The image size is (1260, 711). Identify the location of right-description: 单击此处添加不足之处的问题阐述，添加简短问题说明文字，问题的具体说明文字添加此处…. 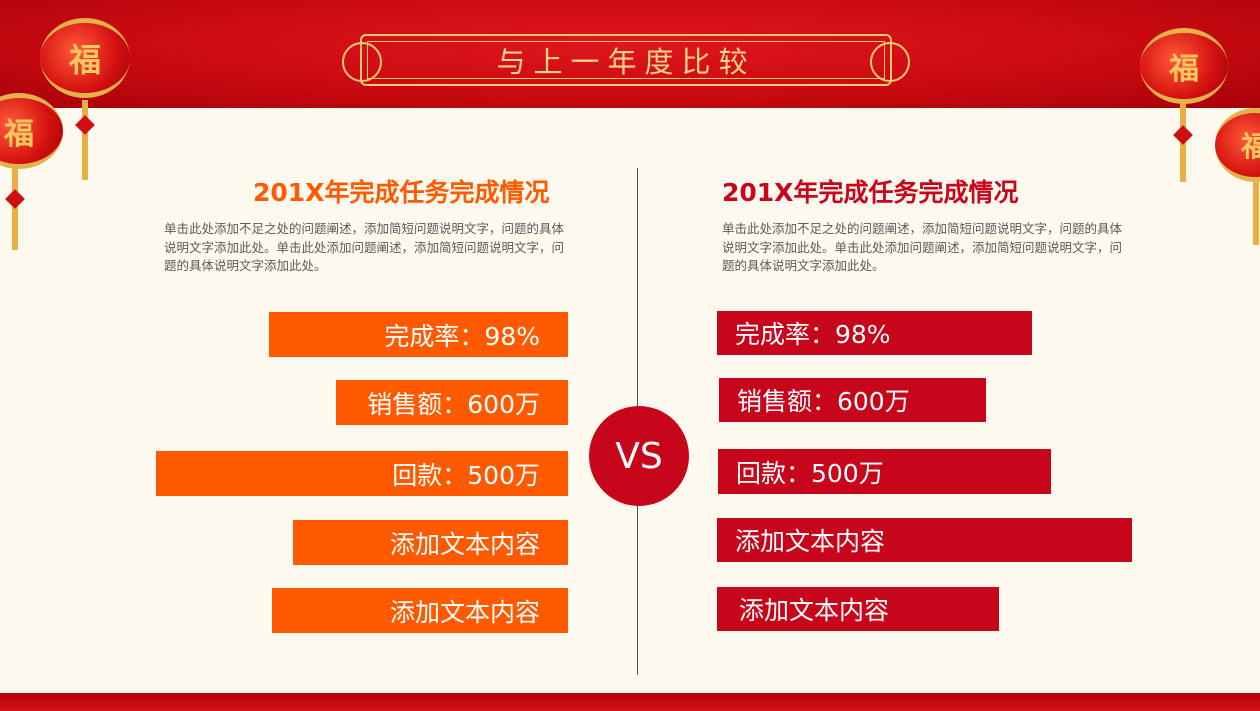
(922, 247).